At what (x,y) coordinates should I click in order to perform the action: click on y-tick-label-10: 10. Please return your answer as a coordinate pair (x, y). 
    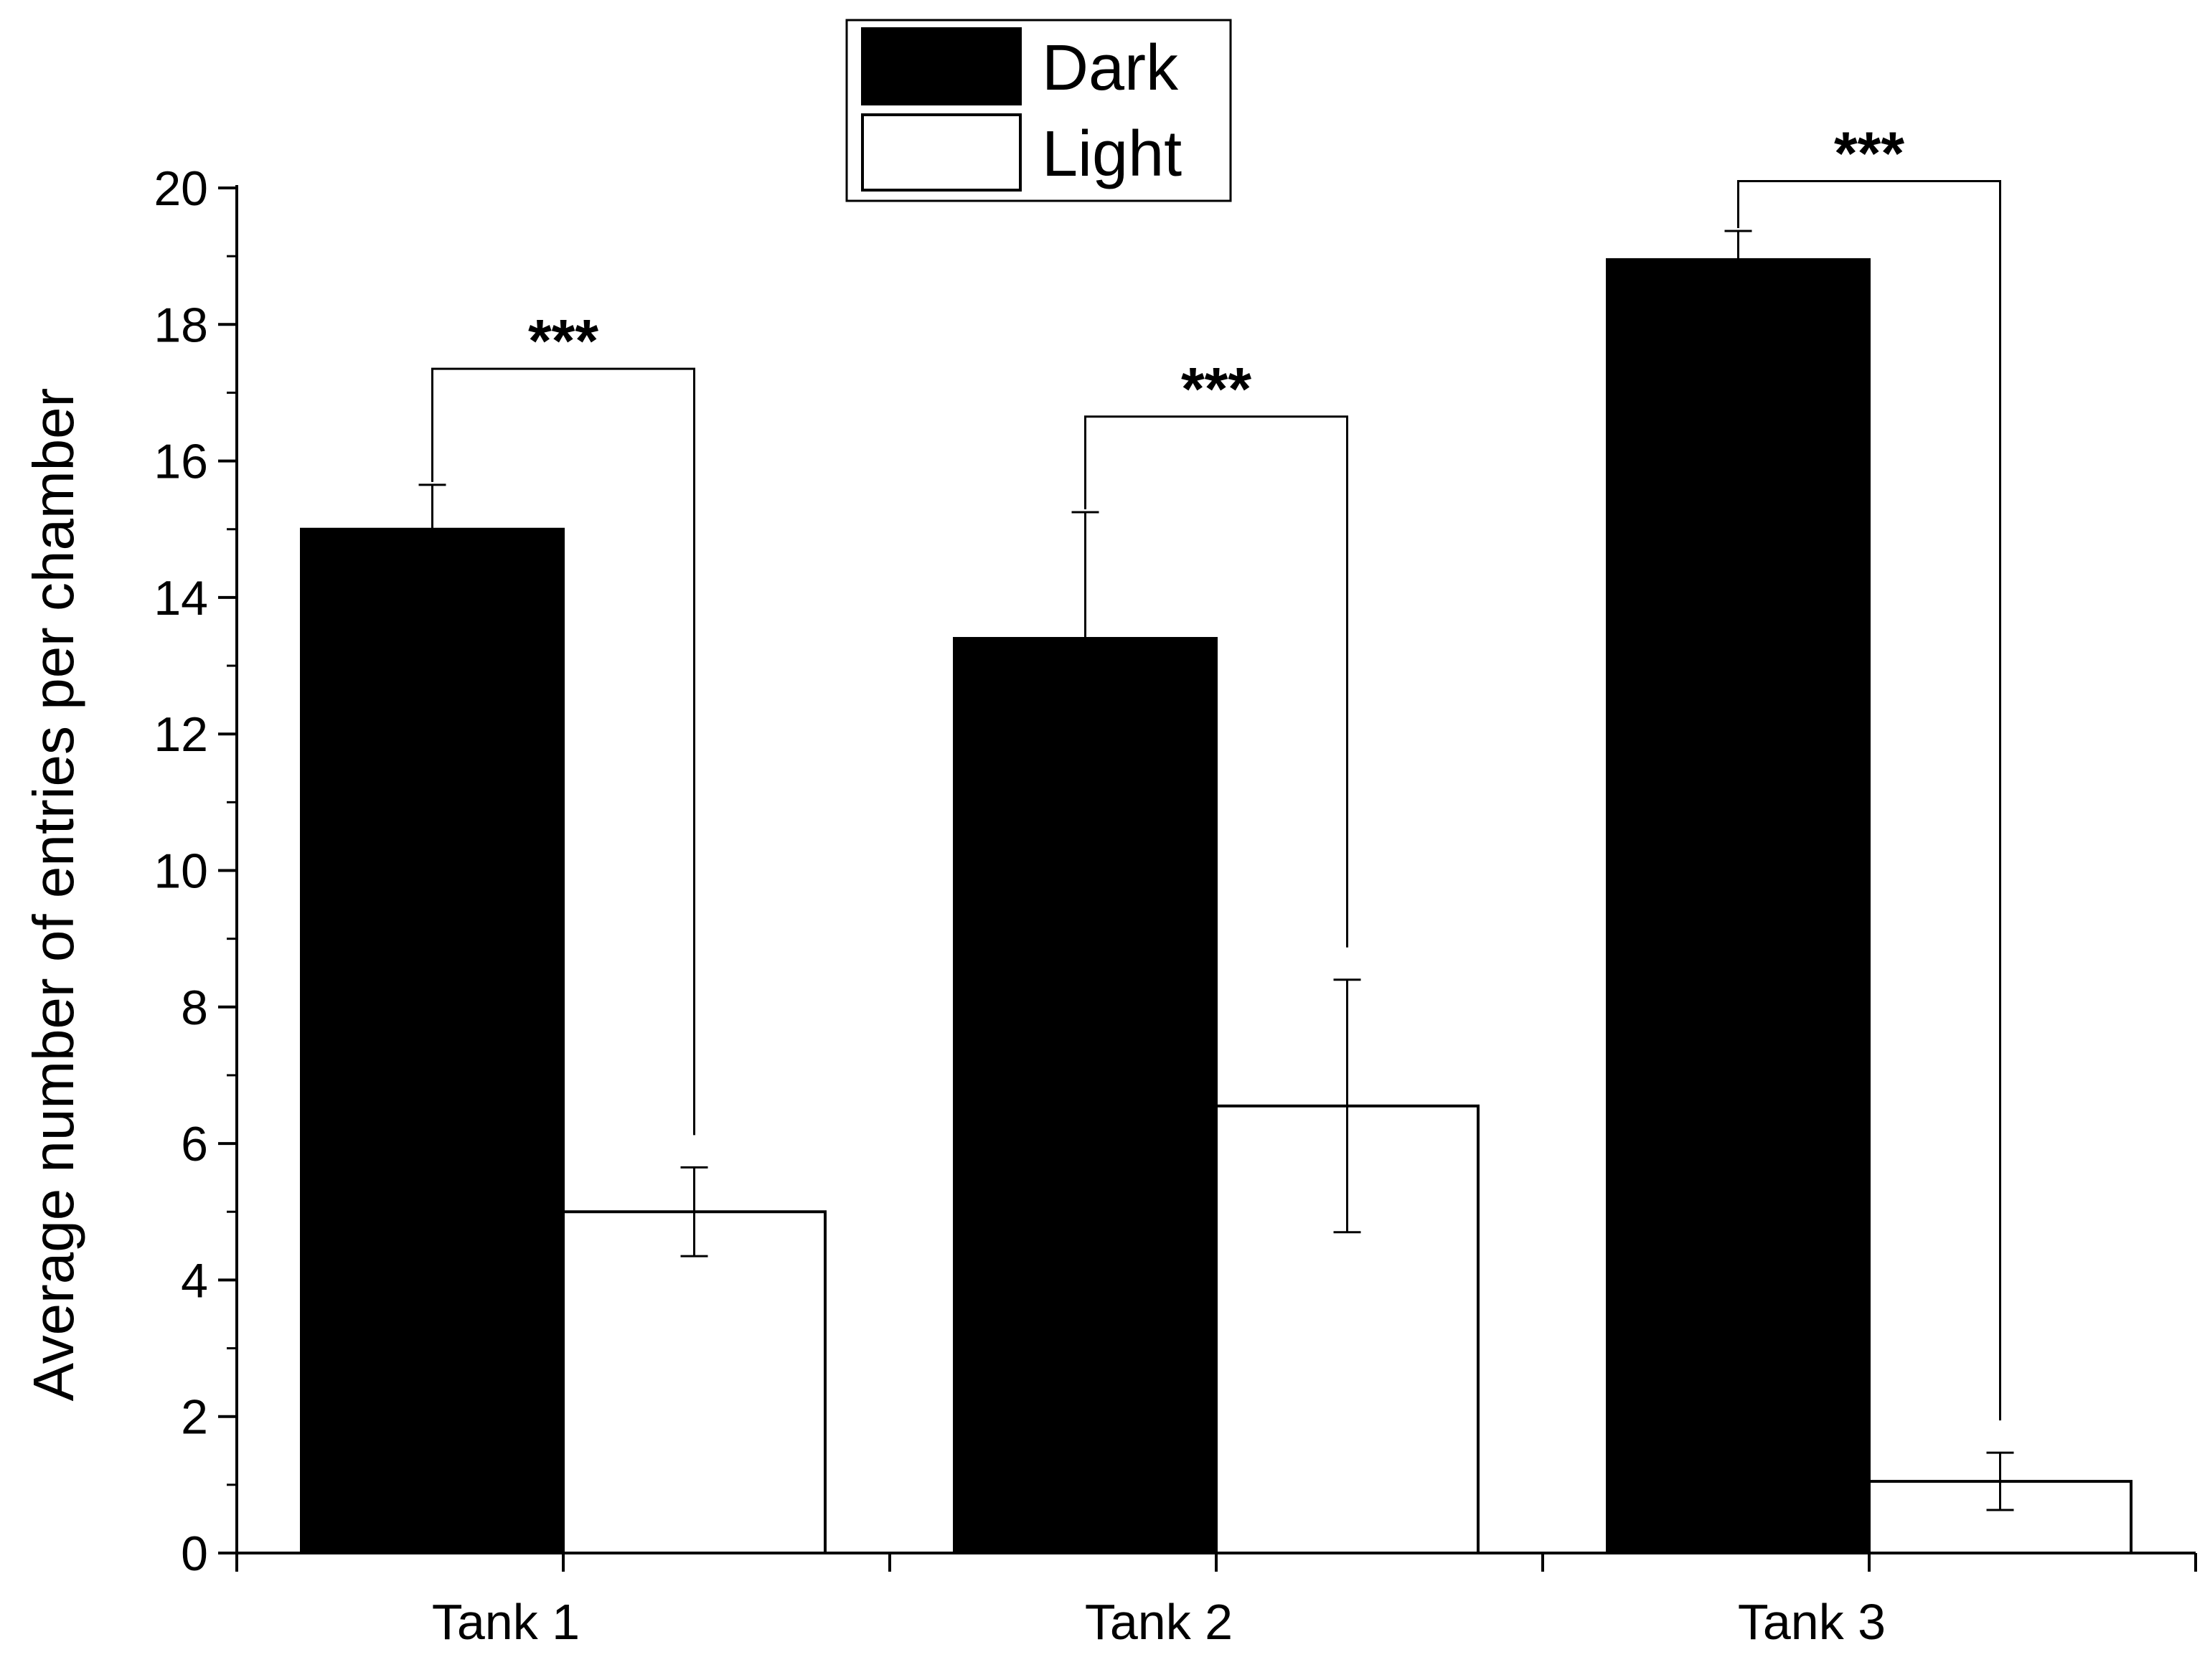
    Looking at the image, I should click on (181, 871).